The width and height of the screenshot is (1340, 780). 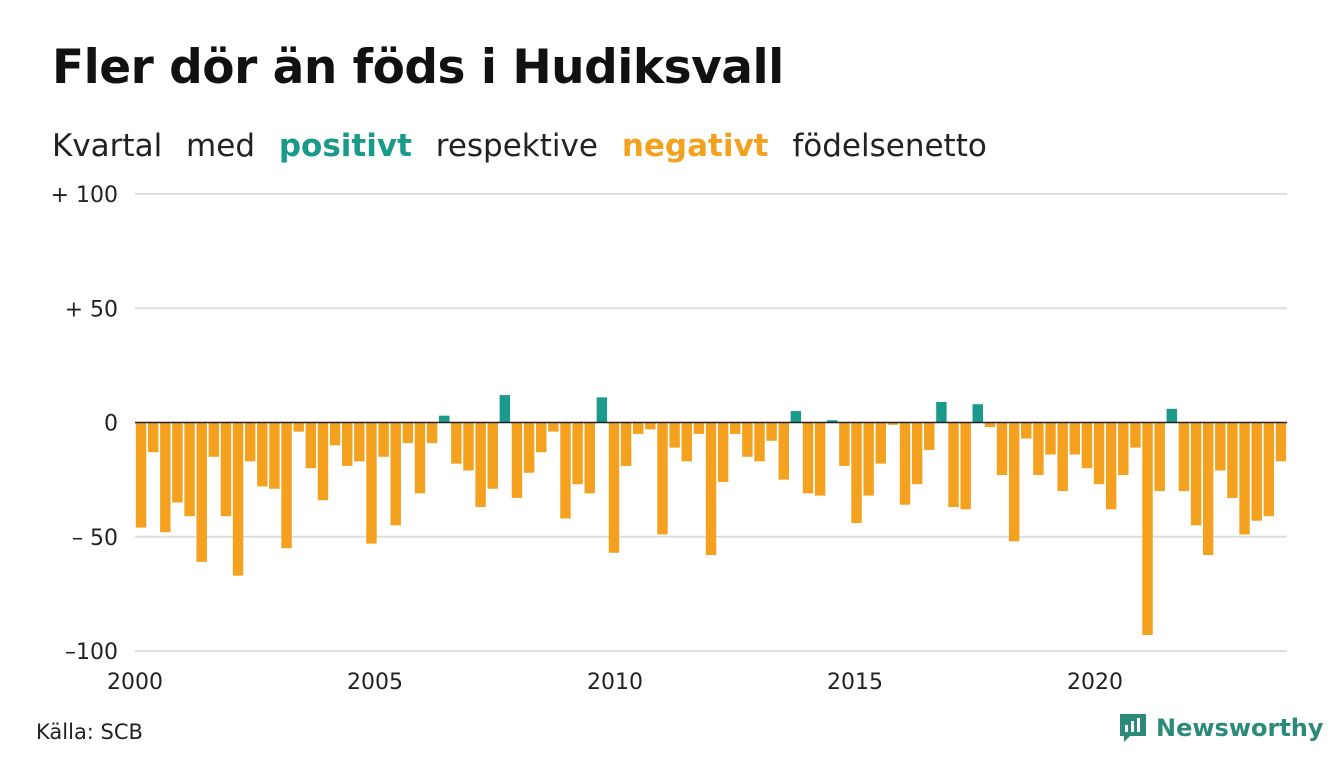 What do you see at coordinates (220, 146) in the screenshot?
I see `subtitle-word-med: med` at bounding box center [220, 146].